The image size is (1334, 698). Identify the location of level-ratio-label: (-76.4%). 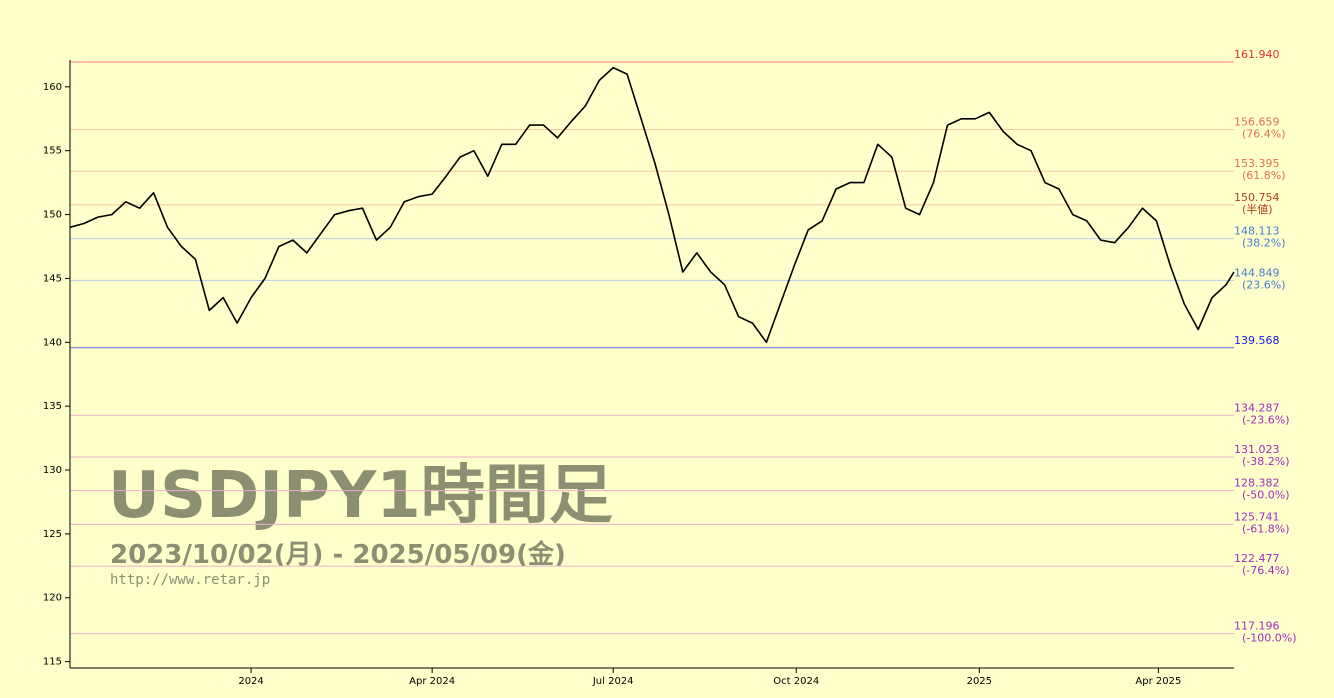
(1266, 570).